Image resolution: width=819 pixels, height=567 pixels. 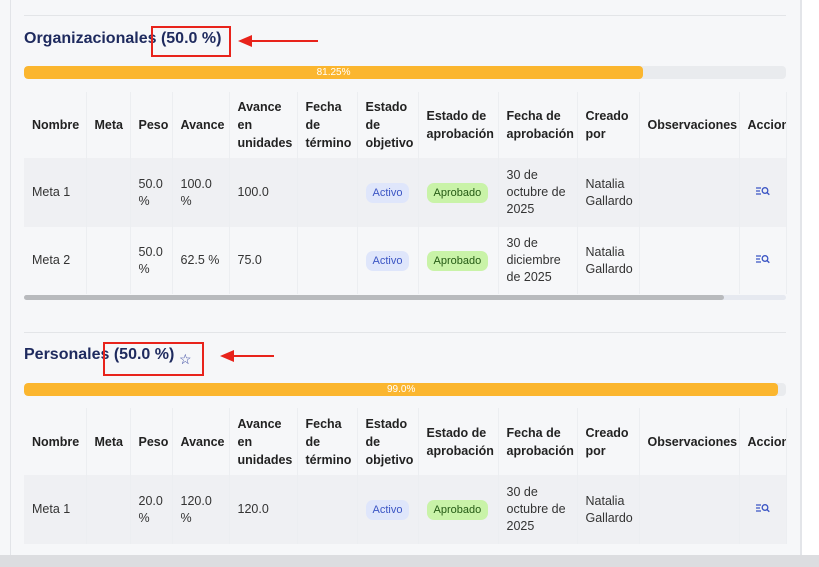 What do you see at coordinates (201, 509) in the screenshot?
I see `cell-avance: 120.0 %` at bounding box center [201, 509].